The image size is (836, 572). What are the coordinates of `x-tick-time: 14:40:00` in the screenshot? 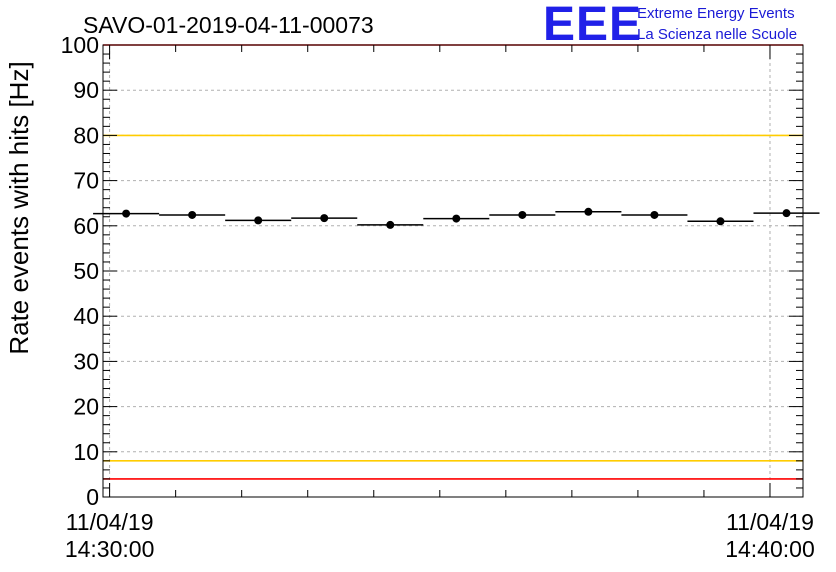 It's located at (770, 549).